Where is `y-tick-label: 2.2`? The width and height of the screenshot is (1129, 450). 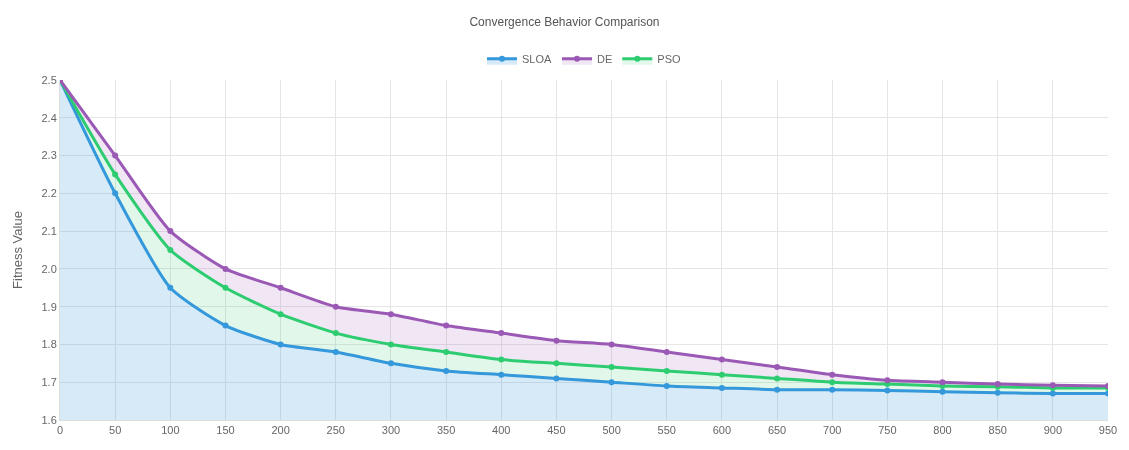 y-tick-label: 2.2 is located at coordinates (49, 193).